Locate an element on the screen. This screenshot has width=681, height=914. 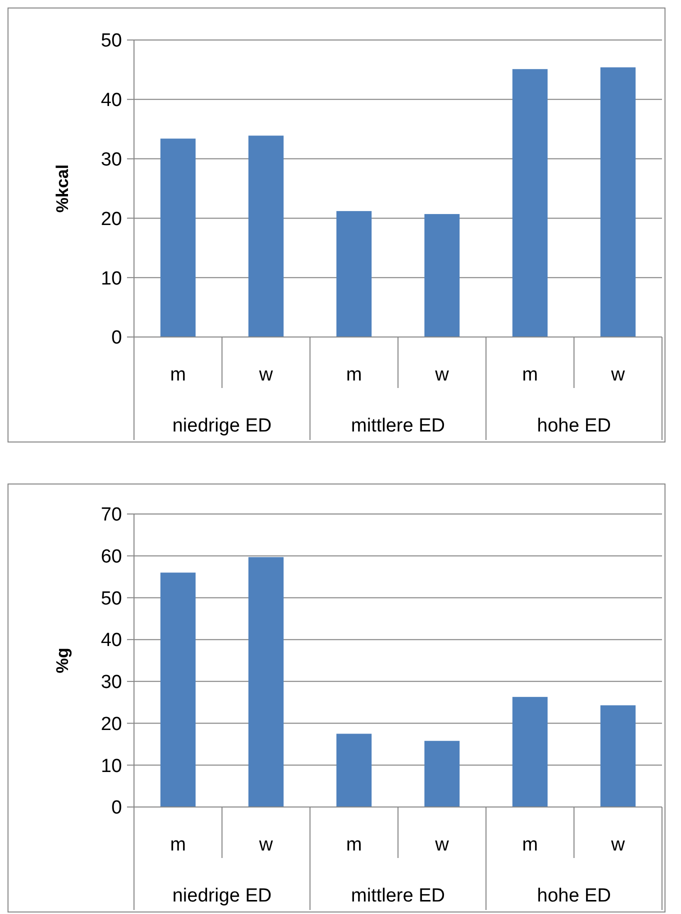
y-tick-label: 70 is located at coordinates (111, 515).